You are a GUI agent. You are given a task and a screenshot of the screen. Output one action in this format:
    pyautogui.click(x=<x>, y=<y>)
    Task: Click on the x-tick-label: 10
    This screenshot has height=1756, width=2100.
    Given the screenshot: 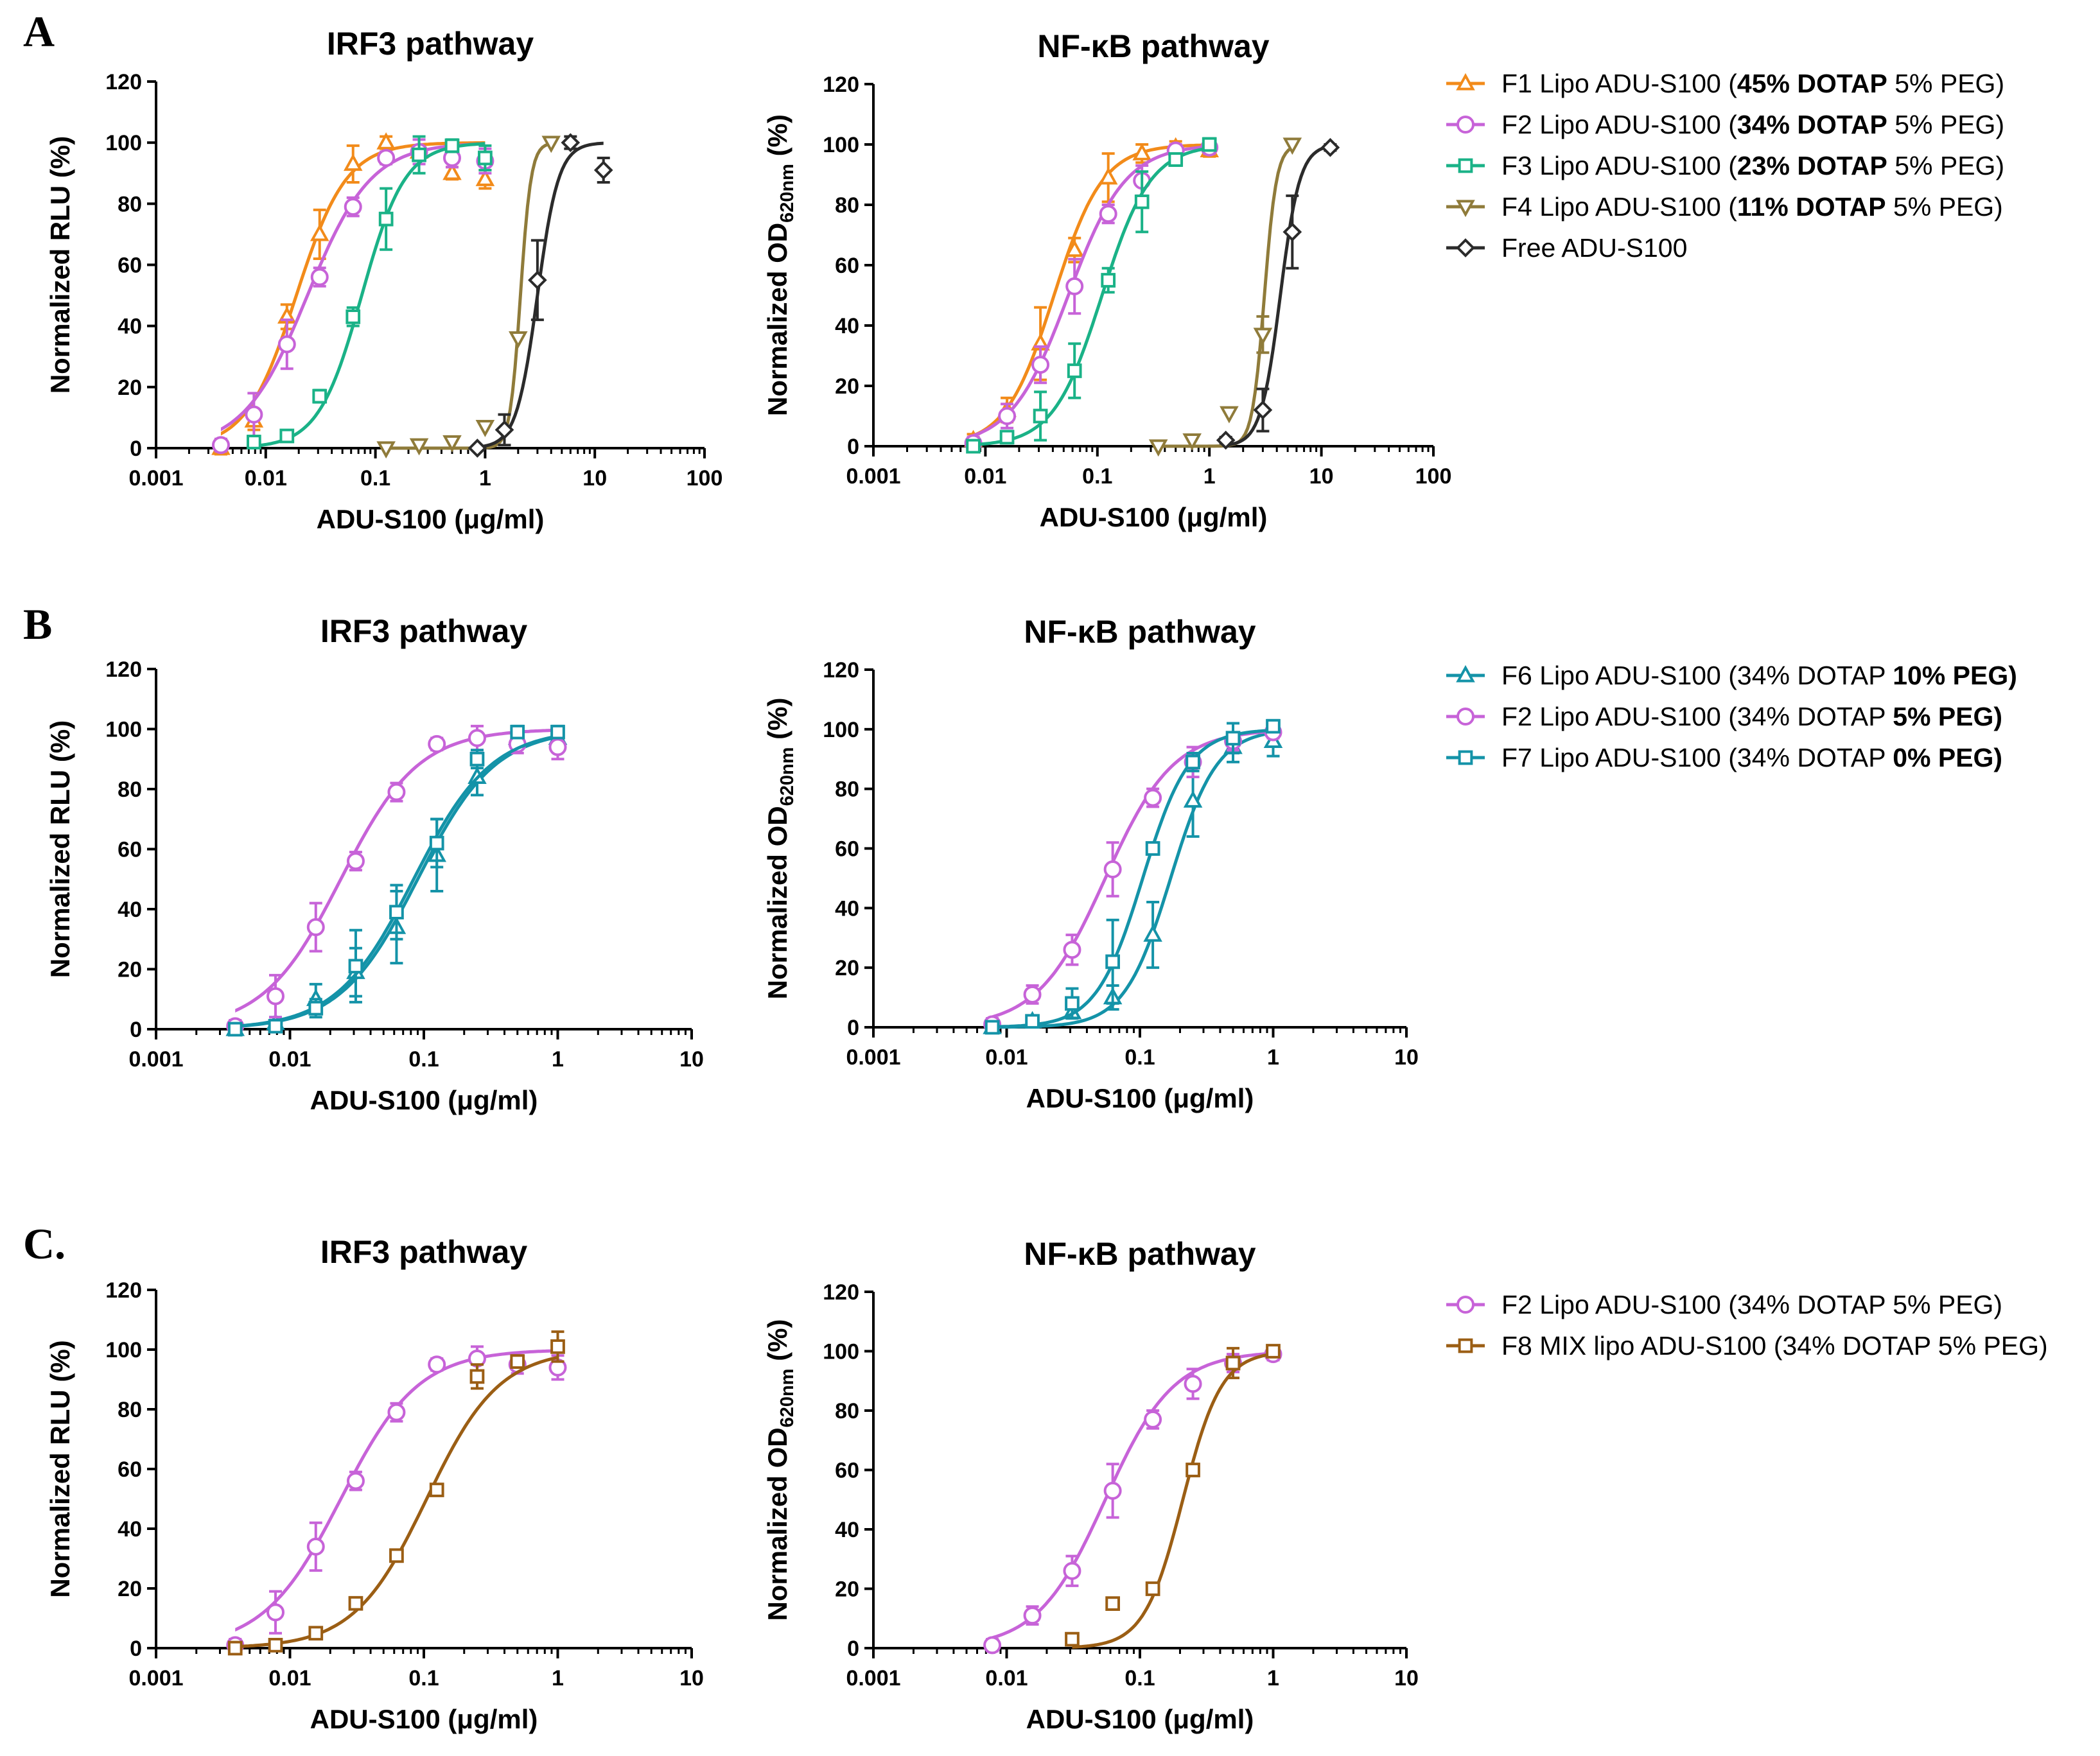 What is the action you would take?
    pyautogui.click(x=594, y=479)
    